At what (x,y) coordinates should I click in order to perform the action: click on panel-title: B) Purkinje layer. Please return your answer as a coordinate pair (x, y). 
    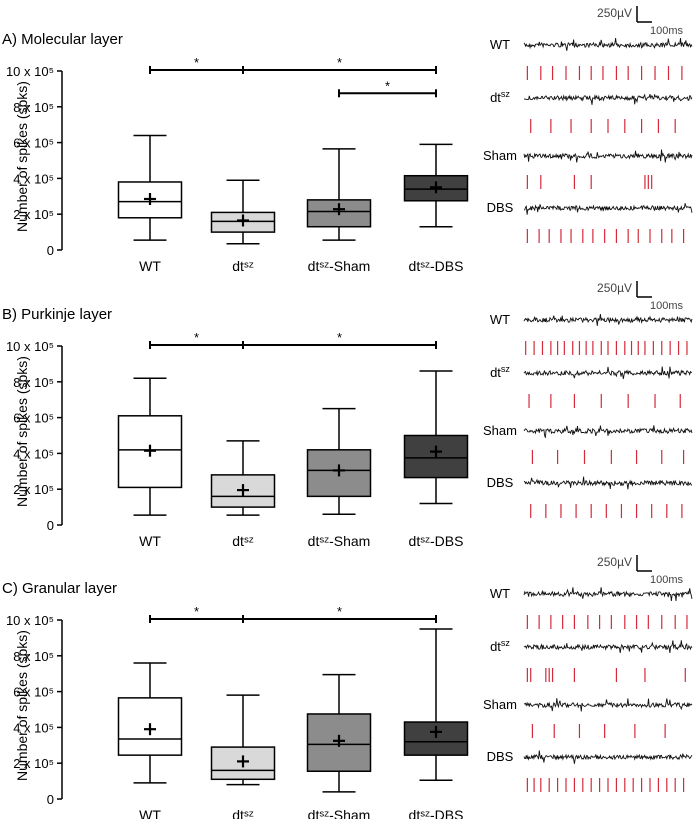
    Looking at the image, I should click on (57, 314).